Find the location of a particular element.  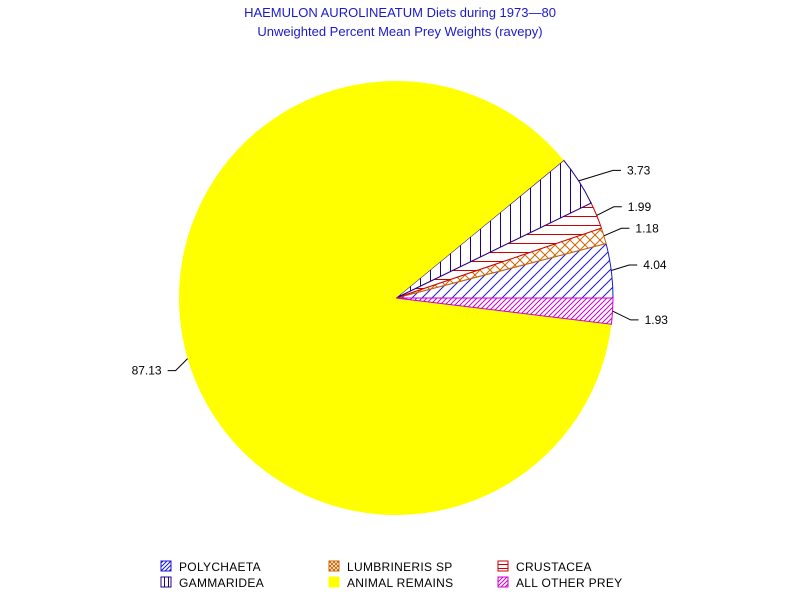

legend-label-lumbrineris-sp: LUMBRINERIS SP is located at coordinates (400, 567).